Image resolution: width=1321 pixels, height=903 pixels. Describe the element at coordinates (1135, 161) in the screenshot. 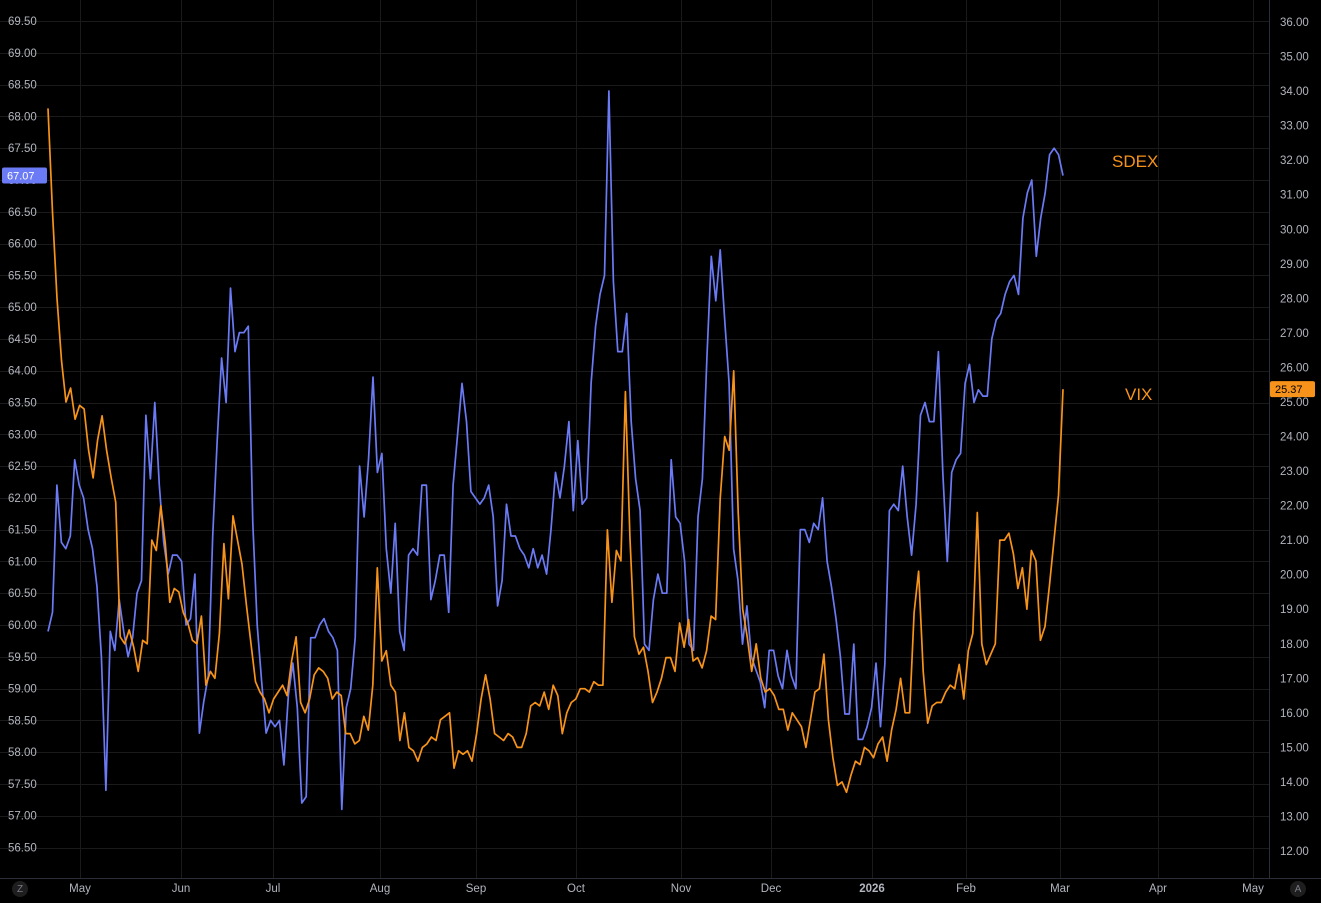

I see `series-label-sdex: SDEX` at that location.